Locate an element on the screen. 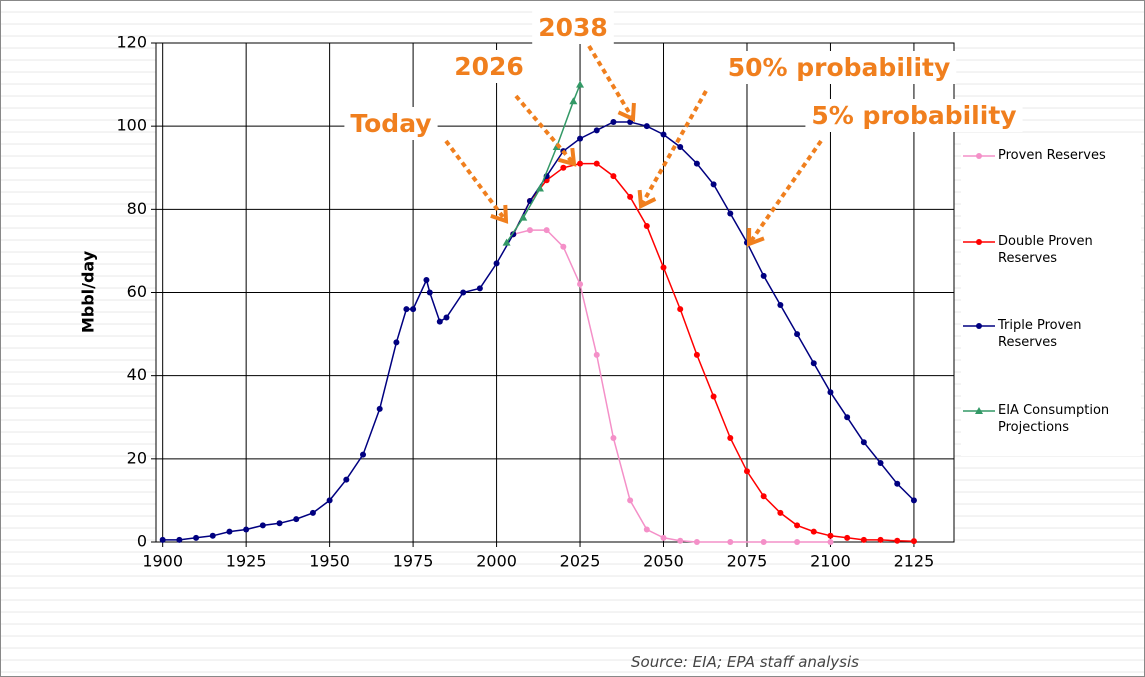 The image size is (1145, 677). legend-label: Triple Proven Reserves is located at coordinates (1040, 334).